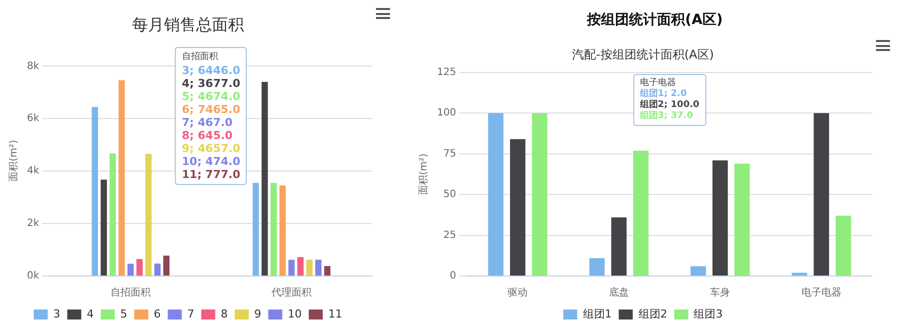 This screenshot has height=330, width=900. What do you see at coordinates (446, 113) in the screenshot?
I see `y-tick-label: 100` at bounding box center [446, 113].